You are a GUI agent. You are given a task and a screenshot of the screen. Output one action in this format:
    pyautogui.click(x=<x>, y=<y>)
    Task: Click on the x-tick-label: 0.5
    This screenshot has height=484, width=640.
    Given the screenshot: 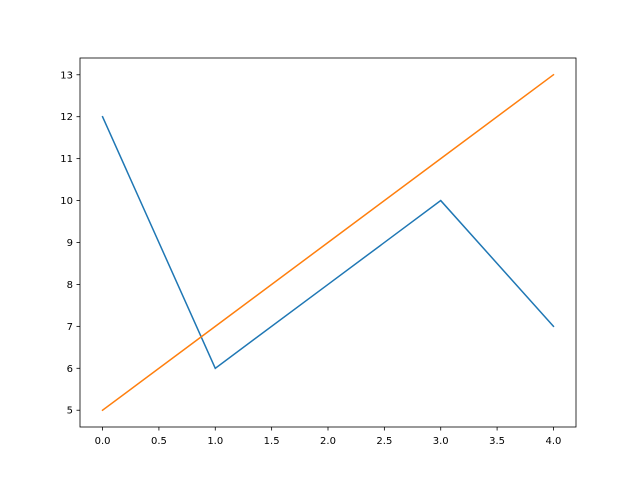 What is the action you would take?
    pyautogui.click(x=159, y=441)
    